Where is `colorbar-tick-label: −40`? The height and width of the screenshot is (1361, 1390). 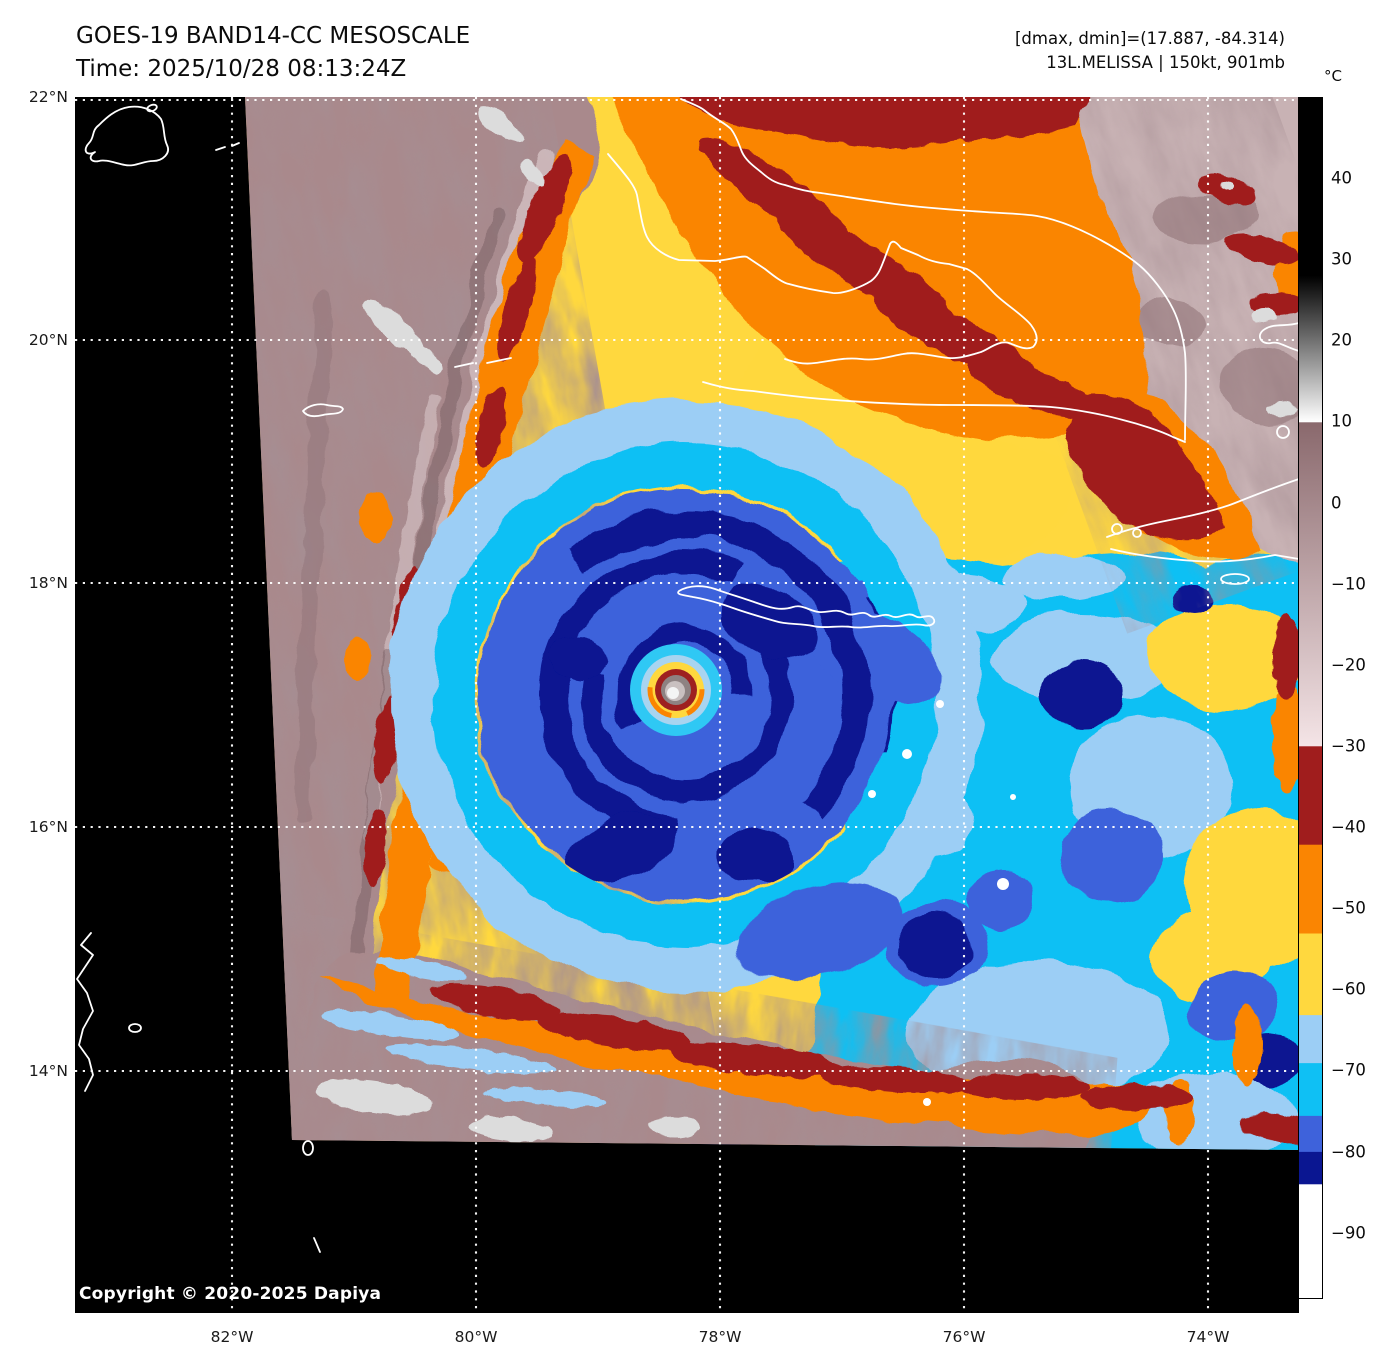 colorbar-tick-label: −40 is located at coordinates (1348, 827).